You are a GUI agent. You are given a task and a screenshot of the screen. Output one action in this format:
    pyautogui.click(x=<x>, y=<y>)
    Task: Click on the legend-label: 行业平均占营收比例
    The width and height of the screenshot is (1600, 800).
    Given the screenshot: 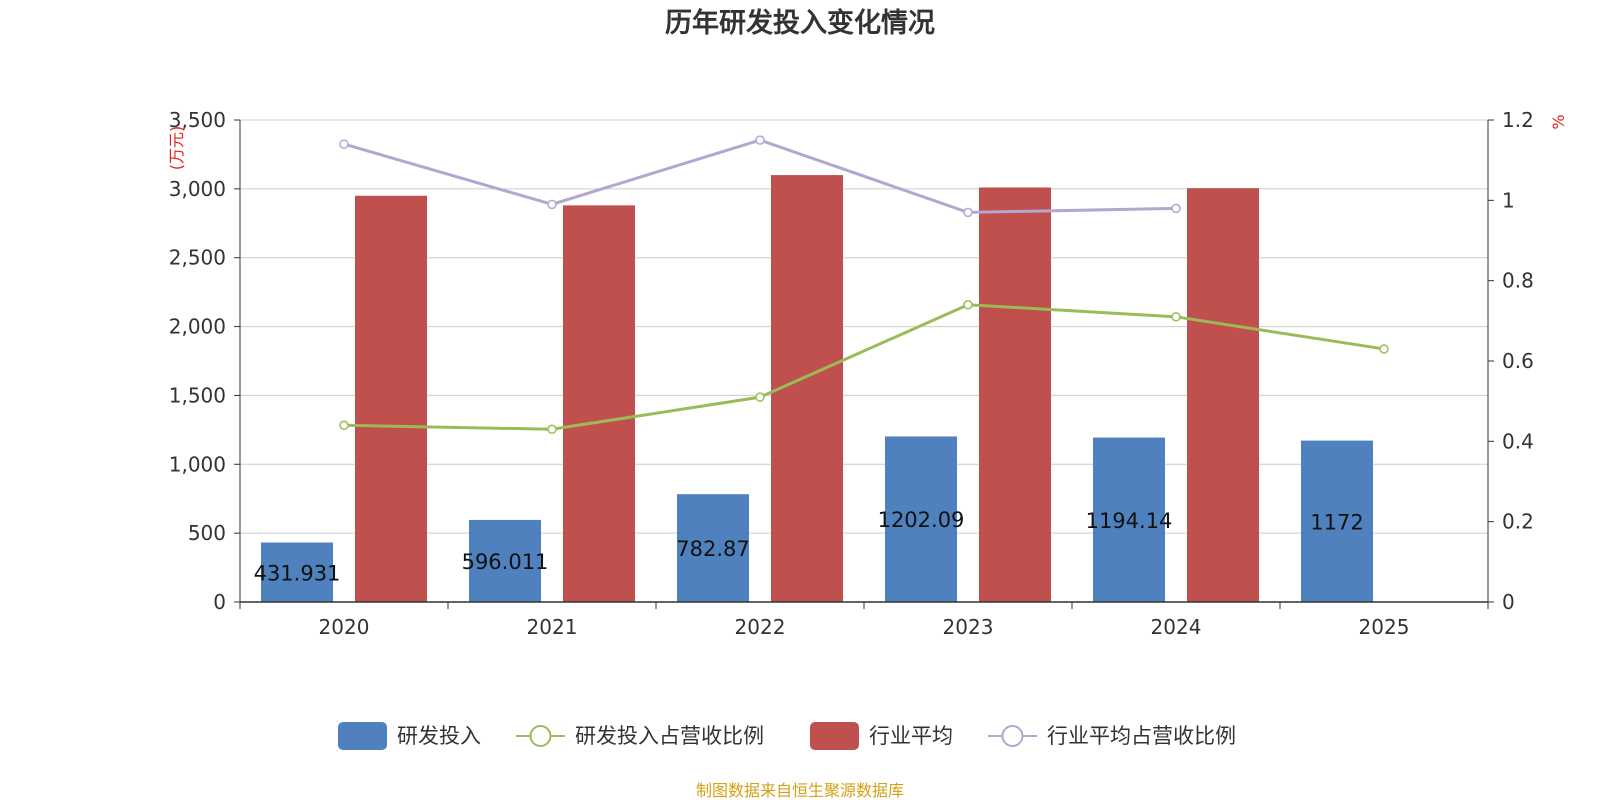 What is the action you would take?
    pyautogui.click(x=1141, y=736)
    